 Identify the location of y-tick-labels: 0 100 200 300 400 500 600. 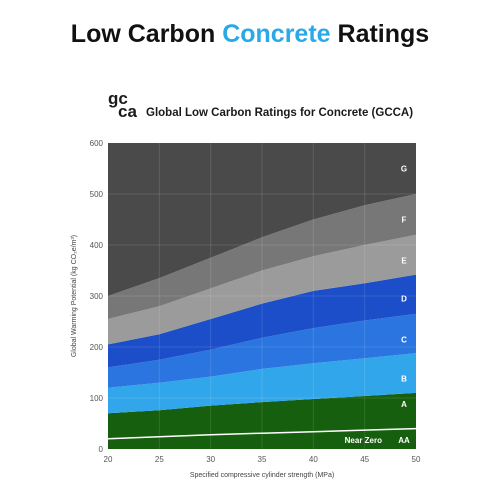
(97, 296).